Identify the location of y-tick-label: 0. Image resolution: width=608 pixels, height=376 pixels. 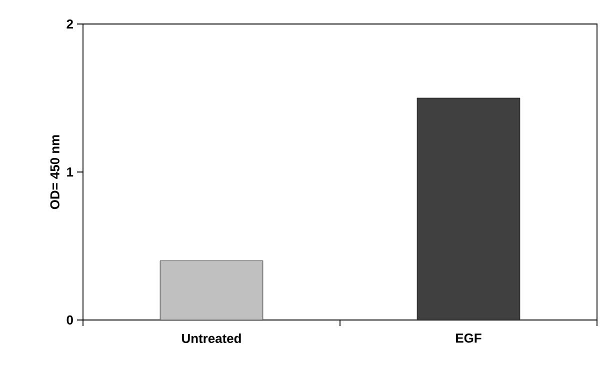
(69, 320).